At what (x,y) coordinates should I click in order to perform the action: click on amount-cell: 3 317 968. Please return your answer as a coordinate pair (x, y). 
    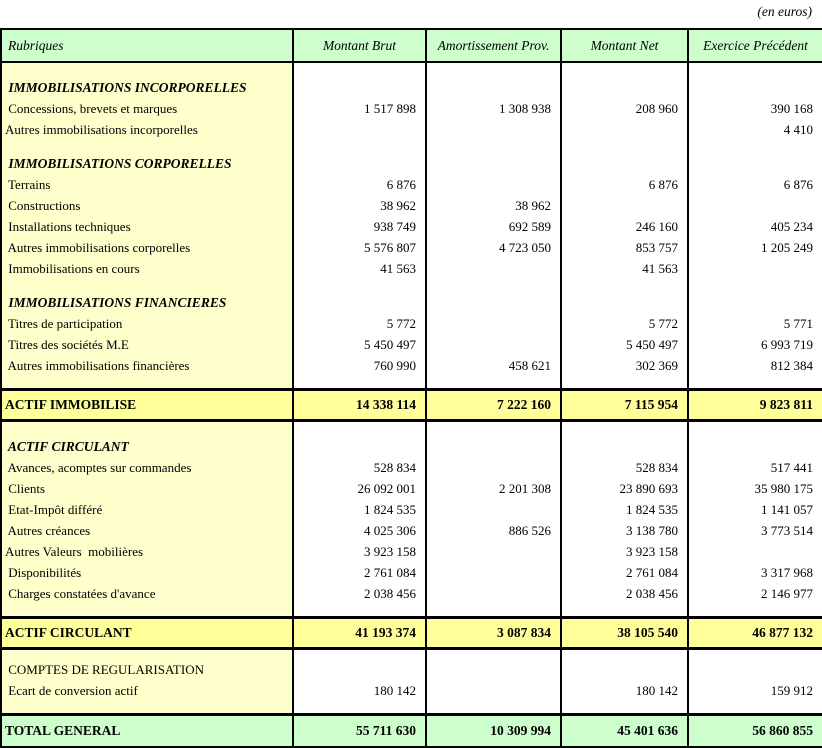
    Looking at the image, I should click on (754, 571).